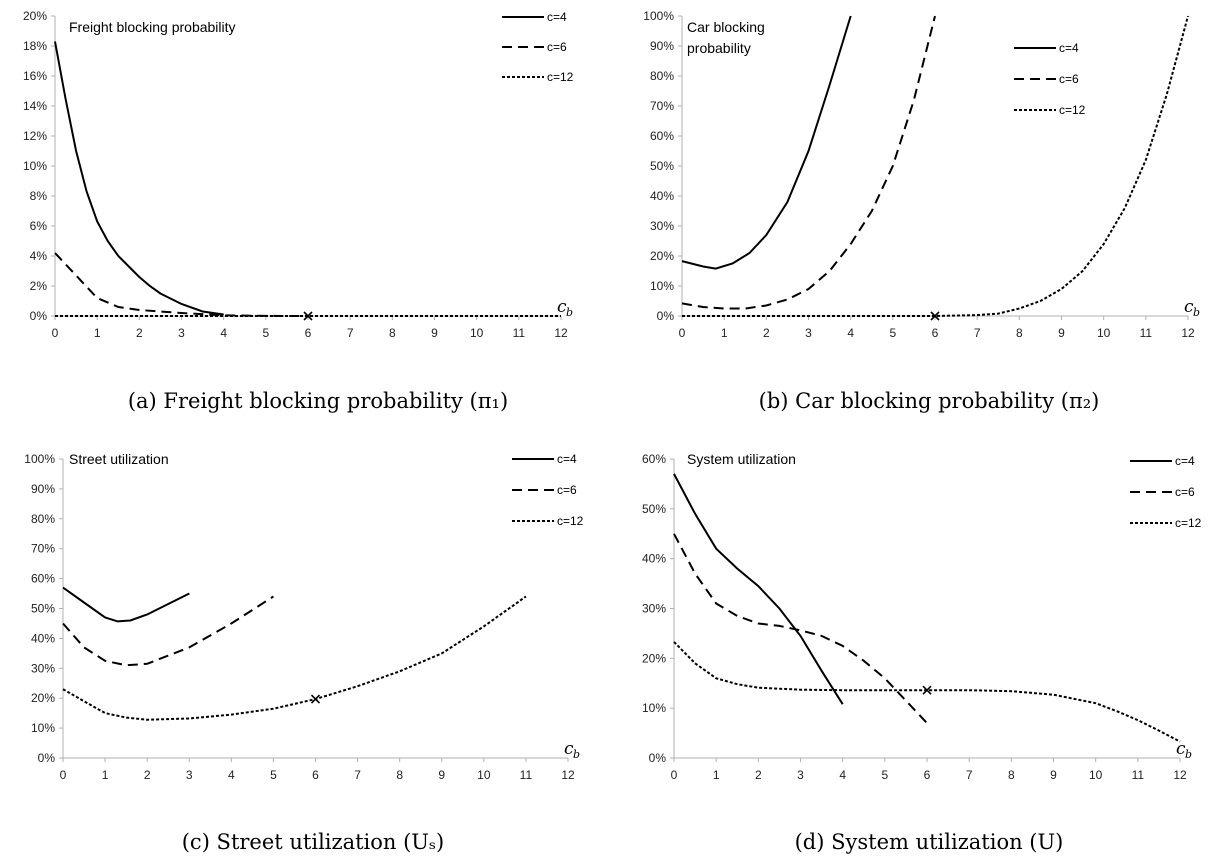 The image size is (1211, 859). What do you see at coordinates (43, 549) in the screenshot?
I see `y-tick-label: 70%` at bounding box center [43, 549].